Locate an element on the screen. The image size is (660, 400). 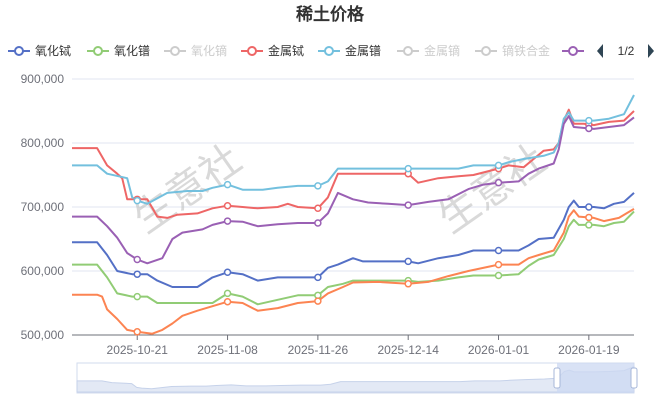
zoom-handle-right is located at coordinates (634, 378).